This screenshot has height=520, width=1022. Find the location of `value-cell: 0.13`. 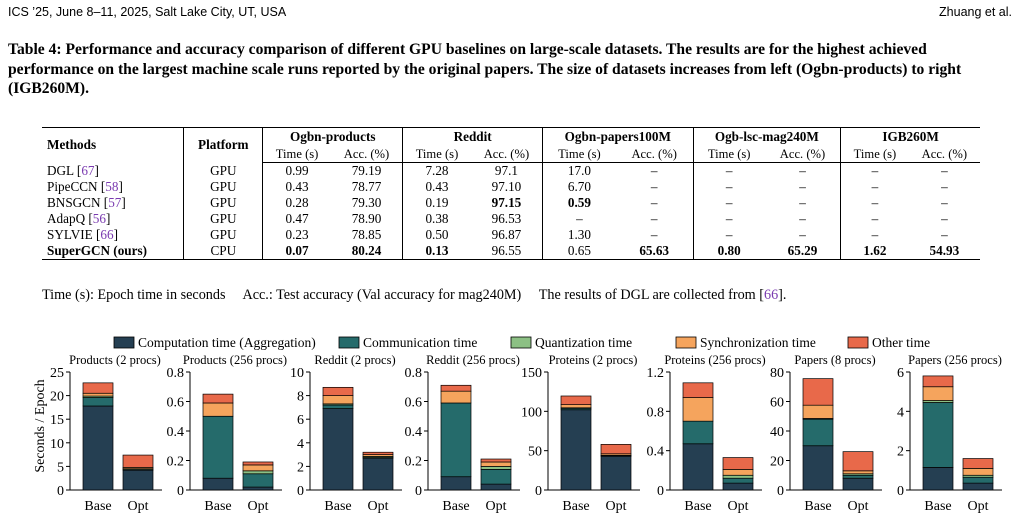

value-cell: 0.13 is located at coordinates (437, 250).